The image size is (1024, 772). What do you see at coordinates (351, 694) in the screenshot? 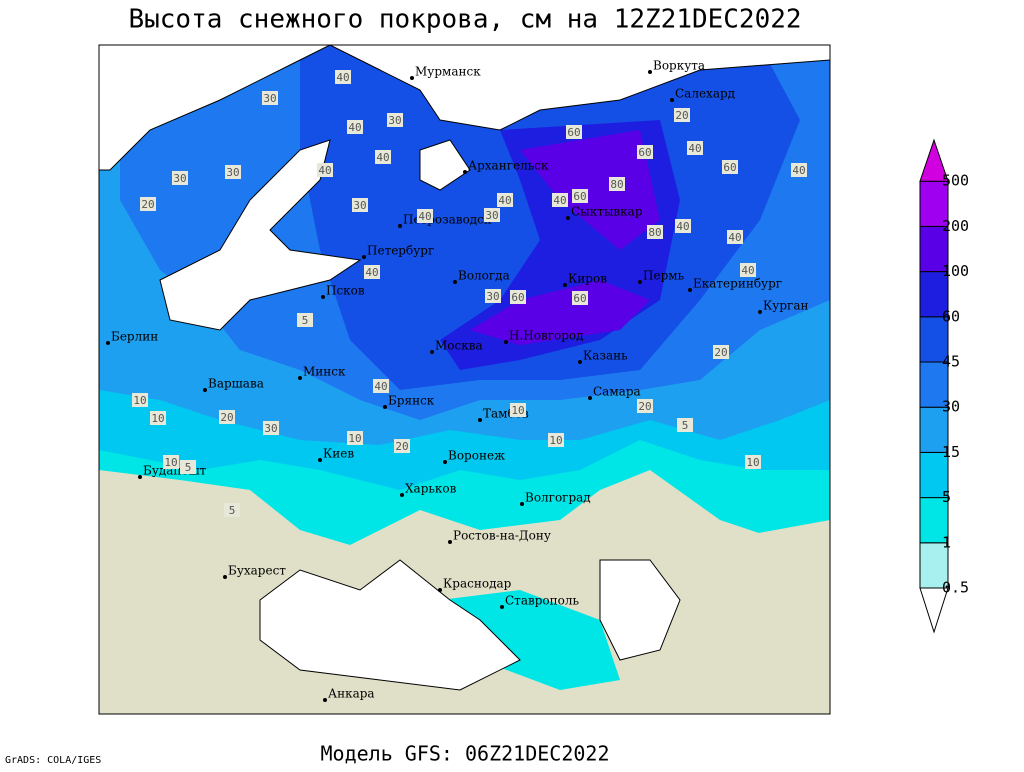
I see `city-label: Анкара` at bounding box center [351, 694].